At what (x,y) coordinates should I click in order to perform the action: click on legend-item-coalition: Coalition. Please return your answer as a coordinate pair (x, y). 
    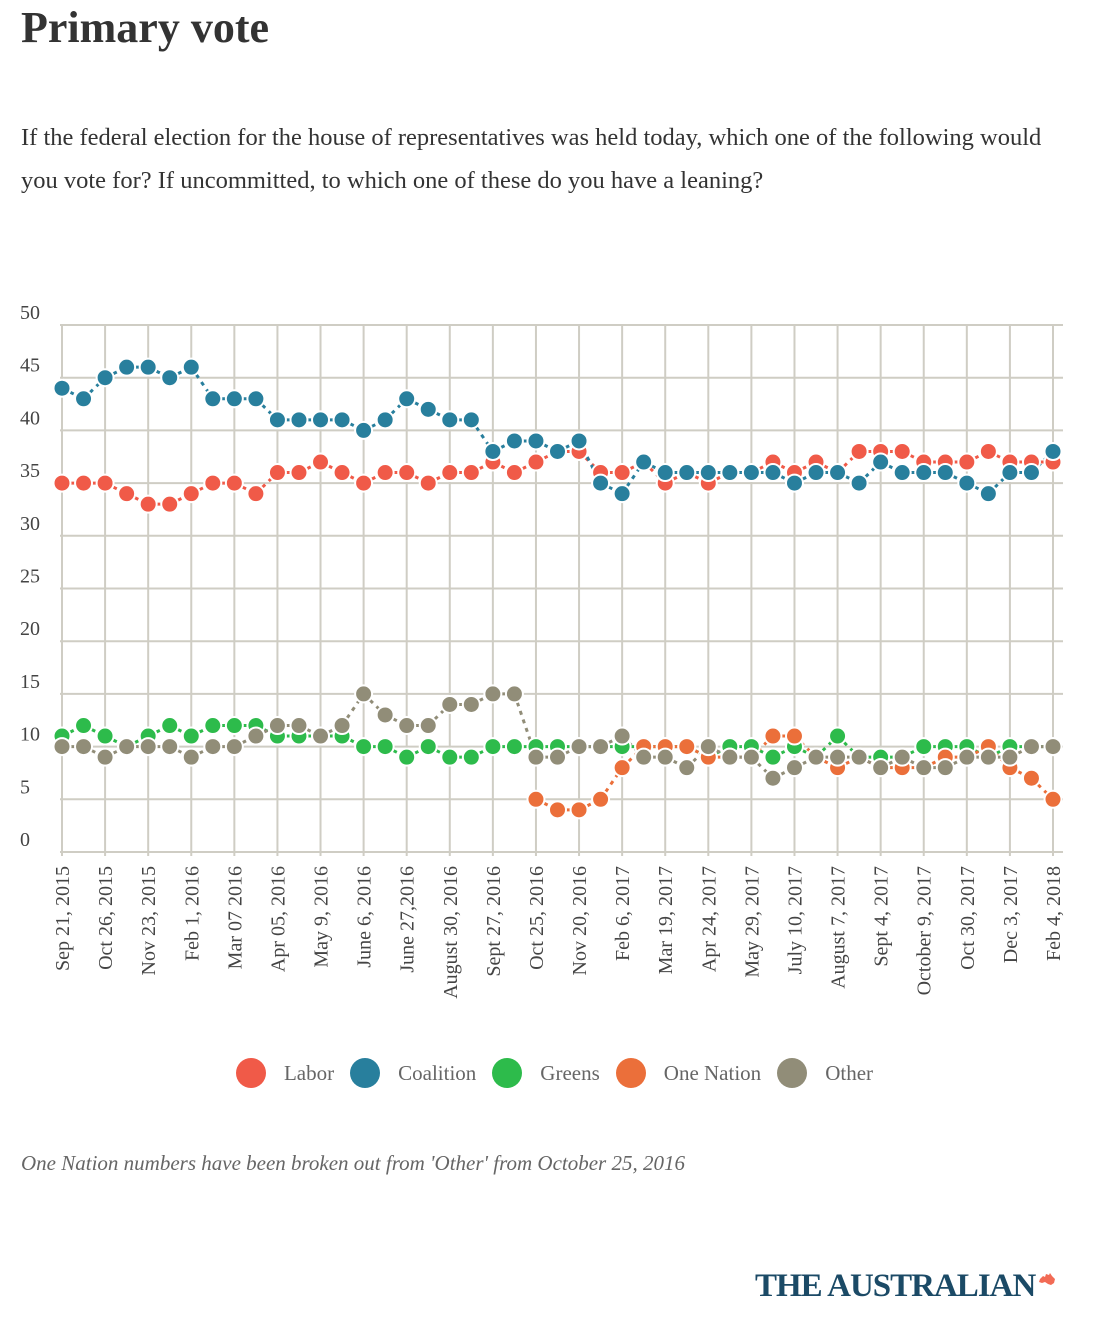
    Looking at the image, I should click on (413, 1073).